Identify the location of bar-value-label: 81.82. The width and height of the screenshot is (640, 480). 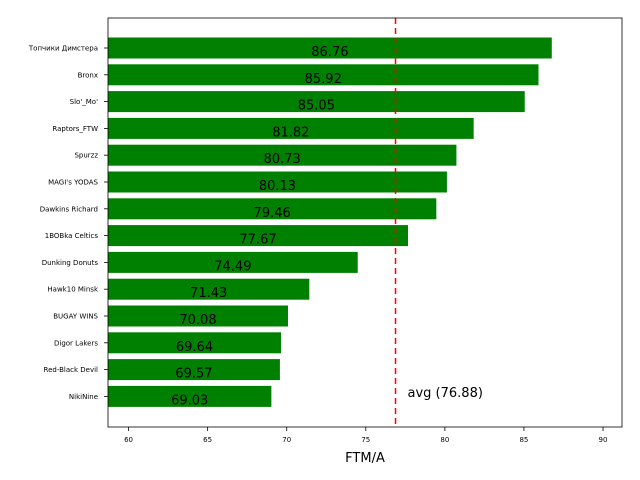
(290, 132).